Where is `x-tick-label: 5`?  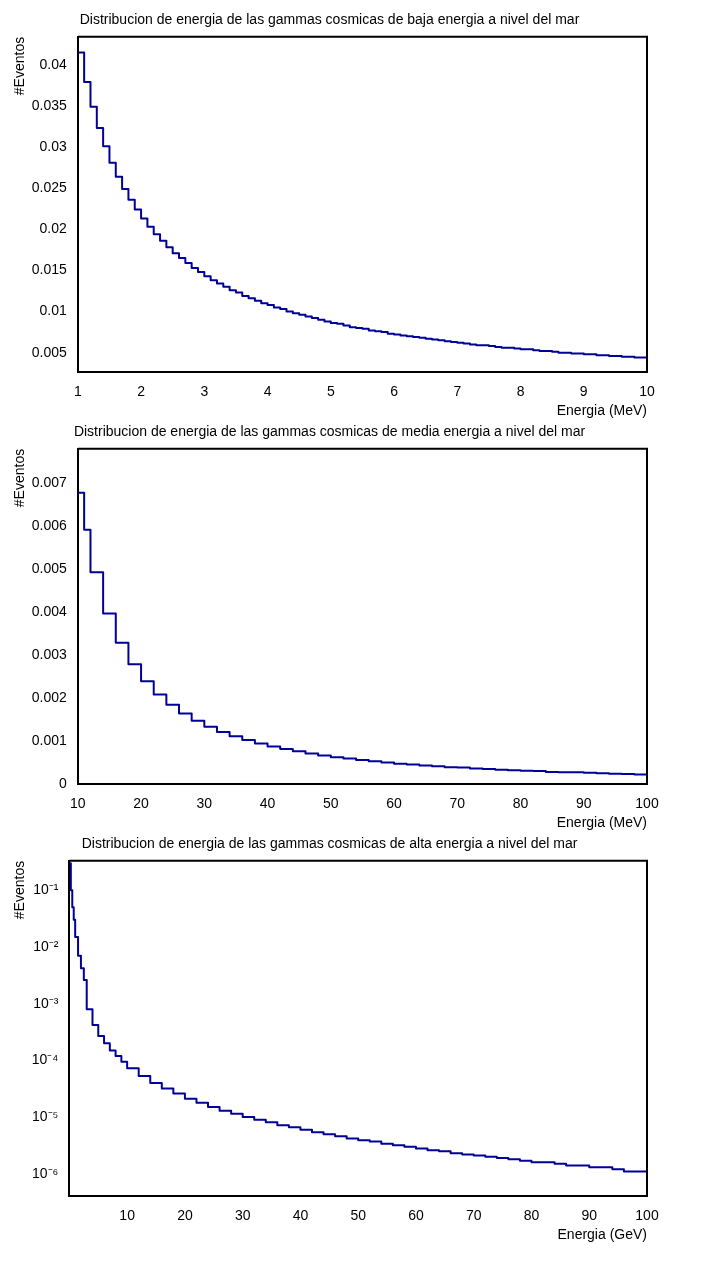
x-tick-label: 5 is located at coordinates (330, 390).